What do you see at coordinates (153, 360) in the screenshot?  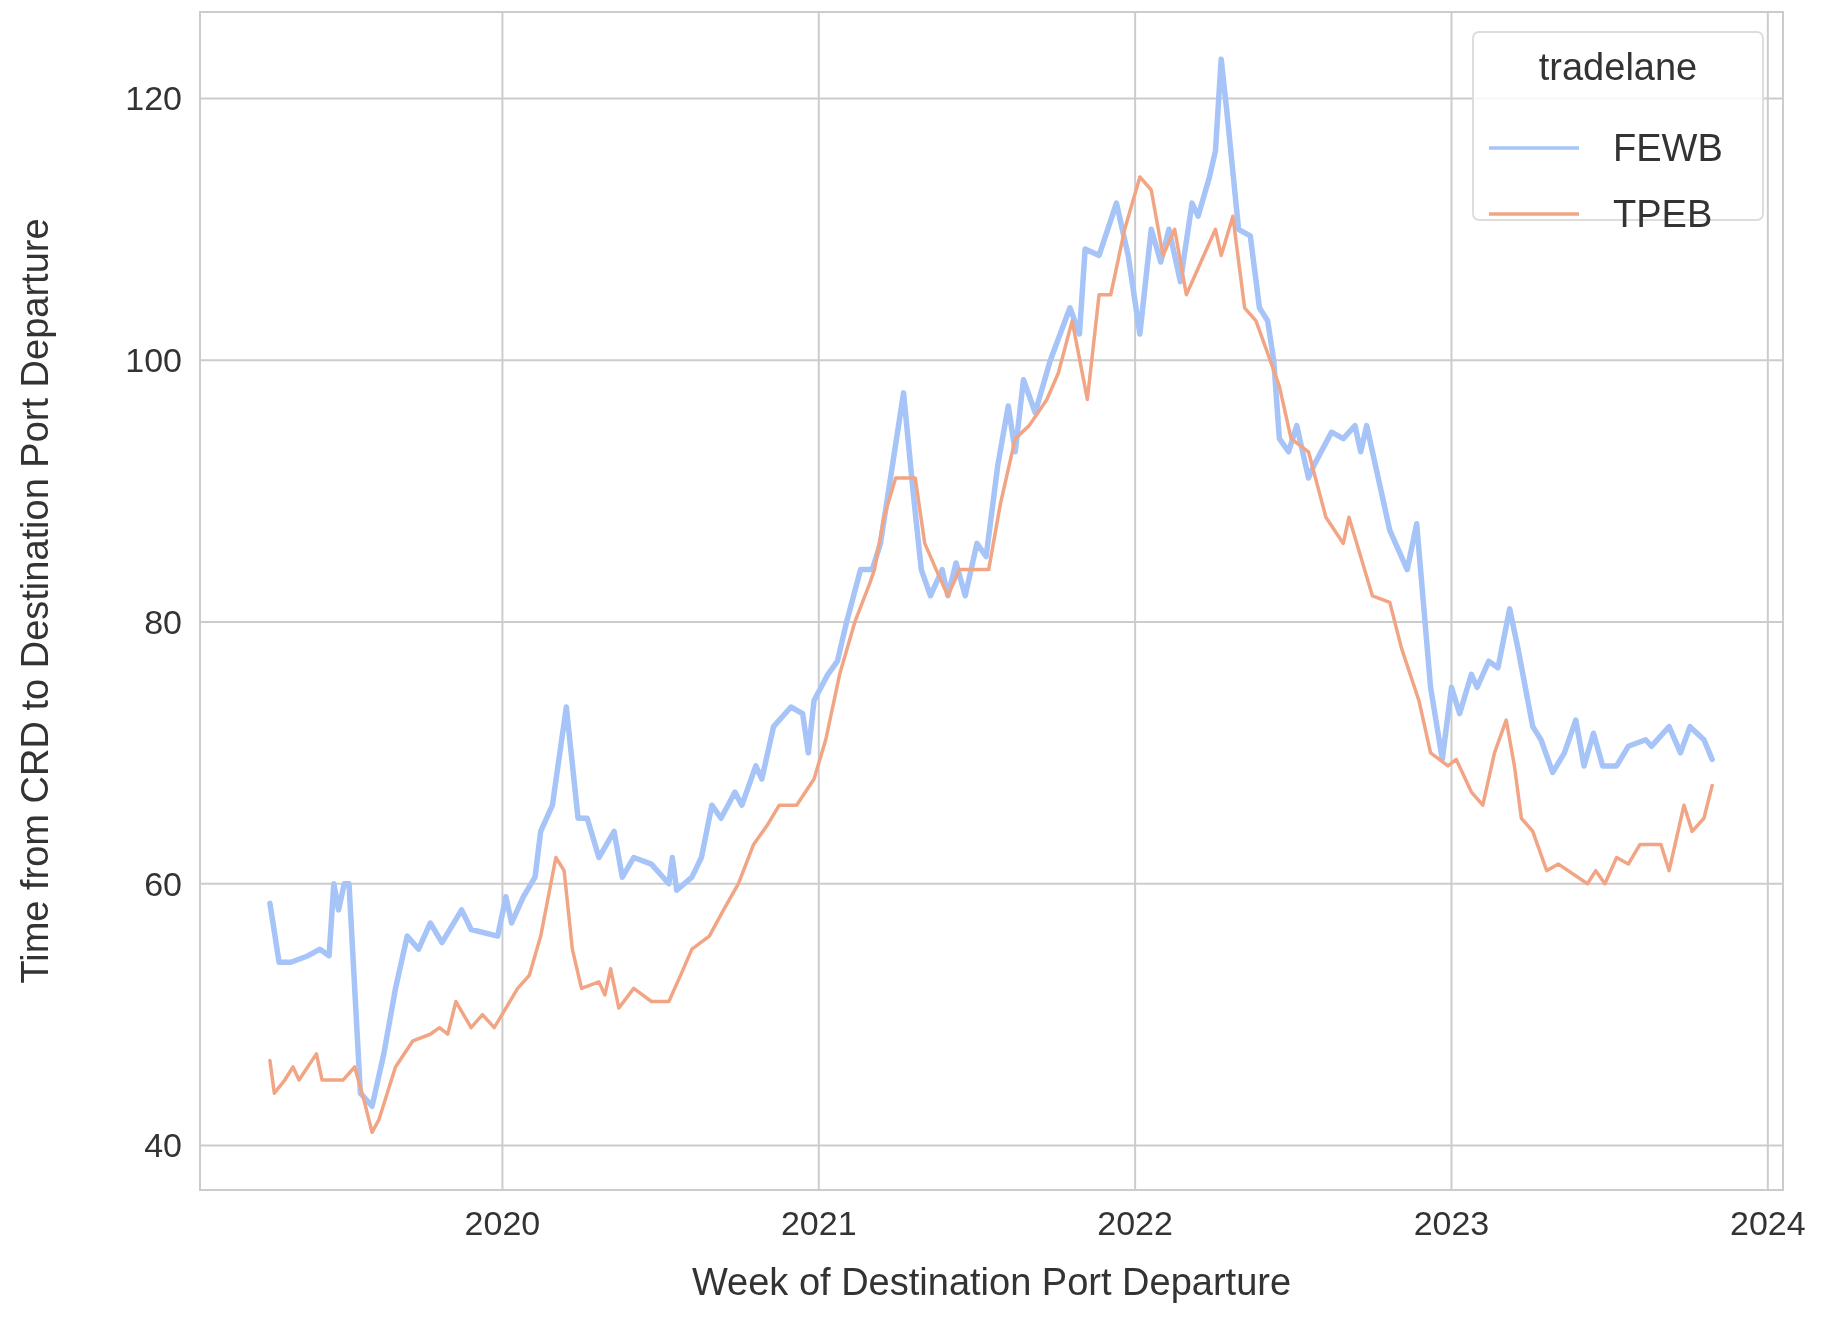 I see `y-tick-label: 100` at bounding box center [153, 360].